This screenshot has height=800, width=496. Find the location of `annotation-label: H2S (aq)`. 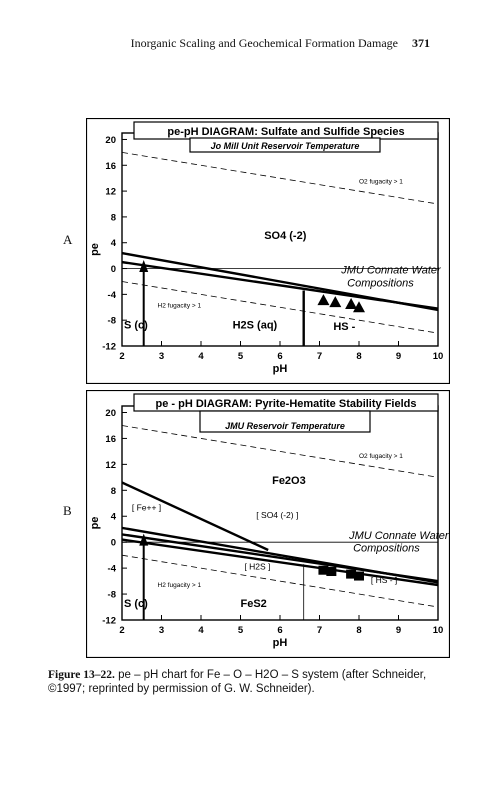

annotation-label: H2S (aq) is located at coordinates (255, 326).